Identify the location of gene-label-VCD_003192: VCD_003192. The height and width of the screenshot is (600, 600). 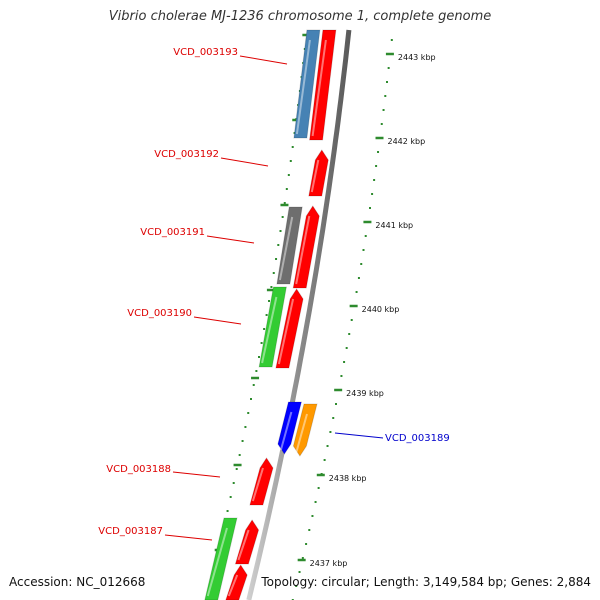
(186, 154).